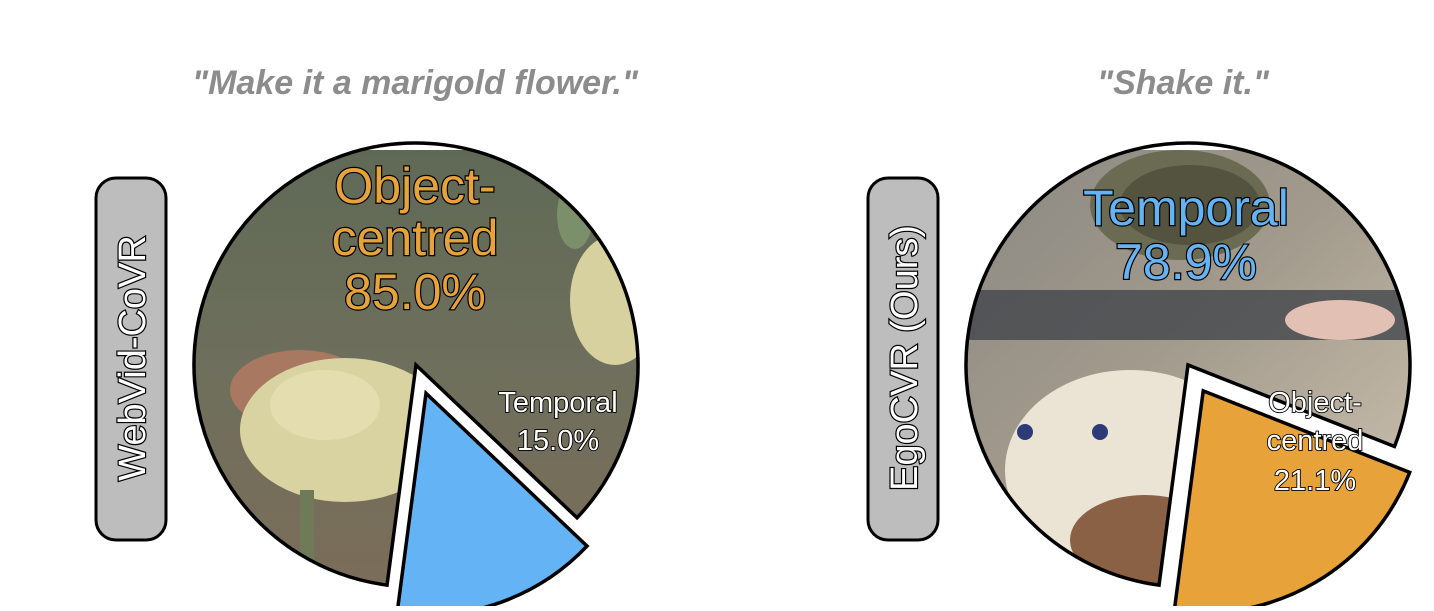  I want to click on slice-label-object-centred: Object- centred 85.0%, so click(414, 239).